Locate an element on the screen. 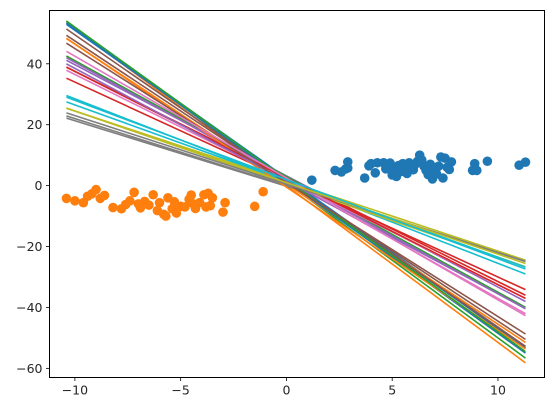 This screenshot has width=555, height=413. y-tick-label: −20 is located at coordinates (29, 246).